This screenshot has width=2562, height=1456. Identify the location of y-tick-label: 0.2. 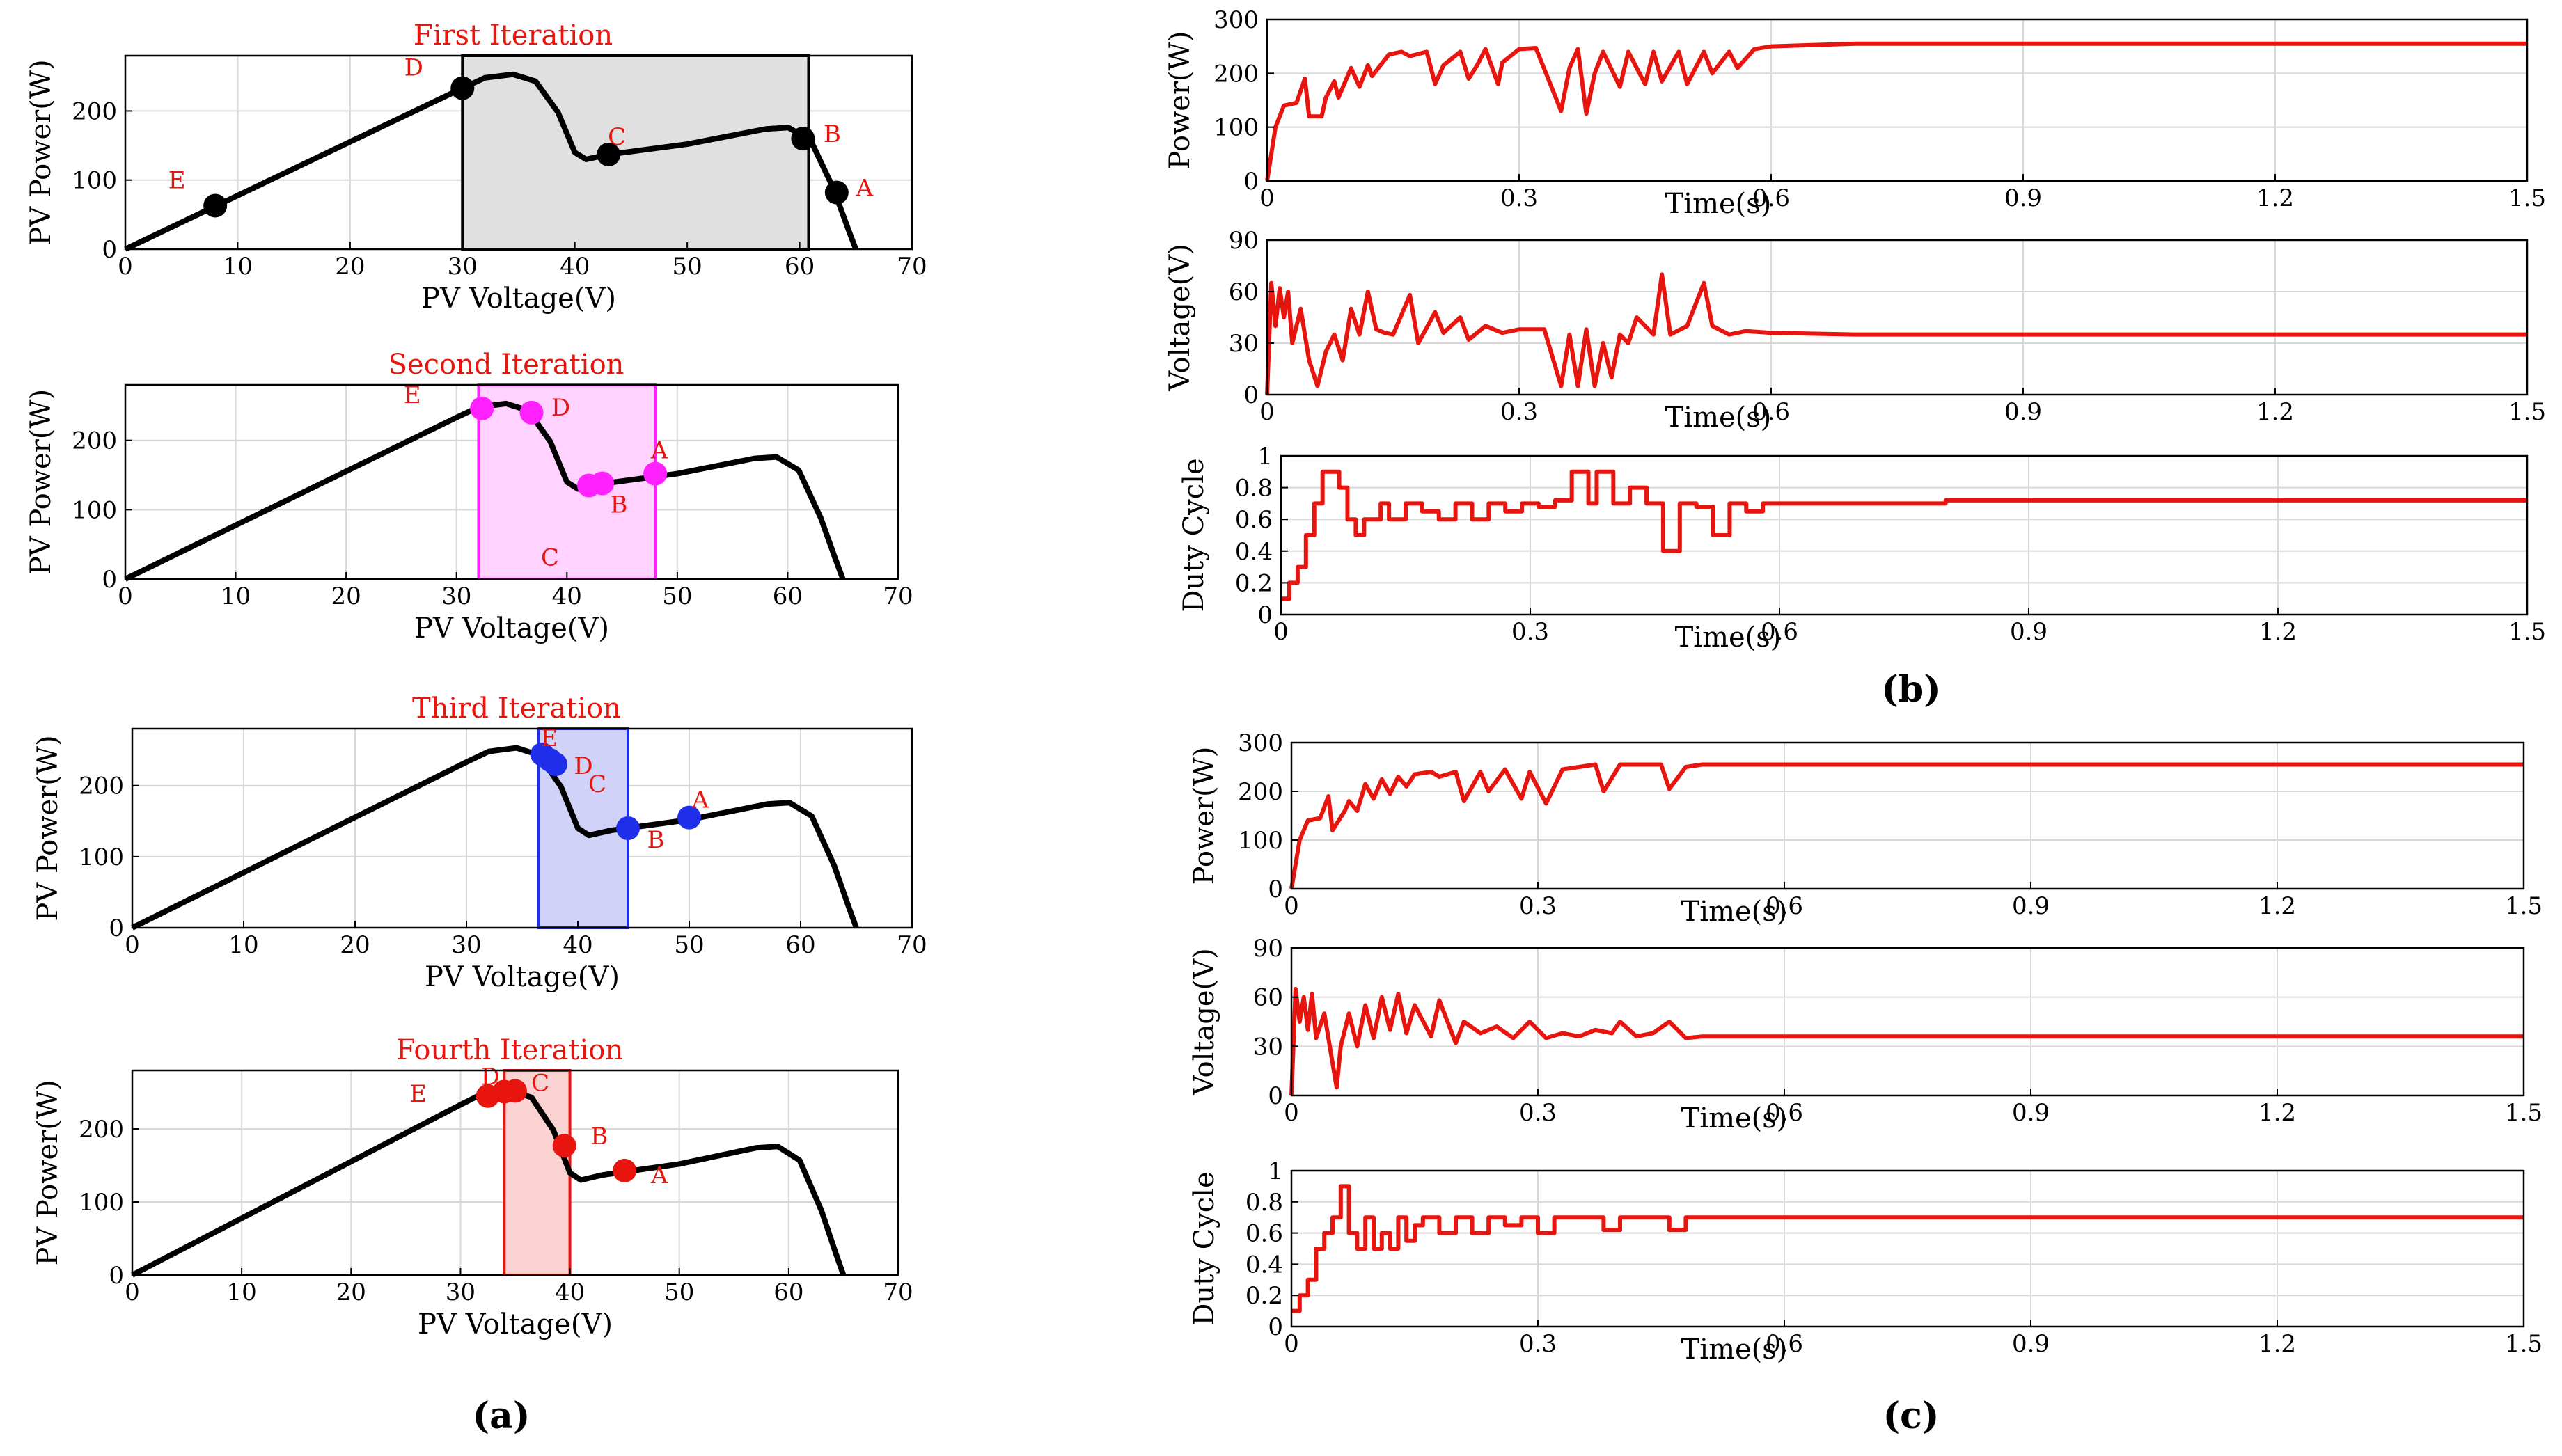
(1254, 583).